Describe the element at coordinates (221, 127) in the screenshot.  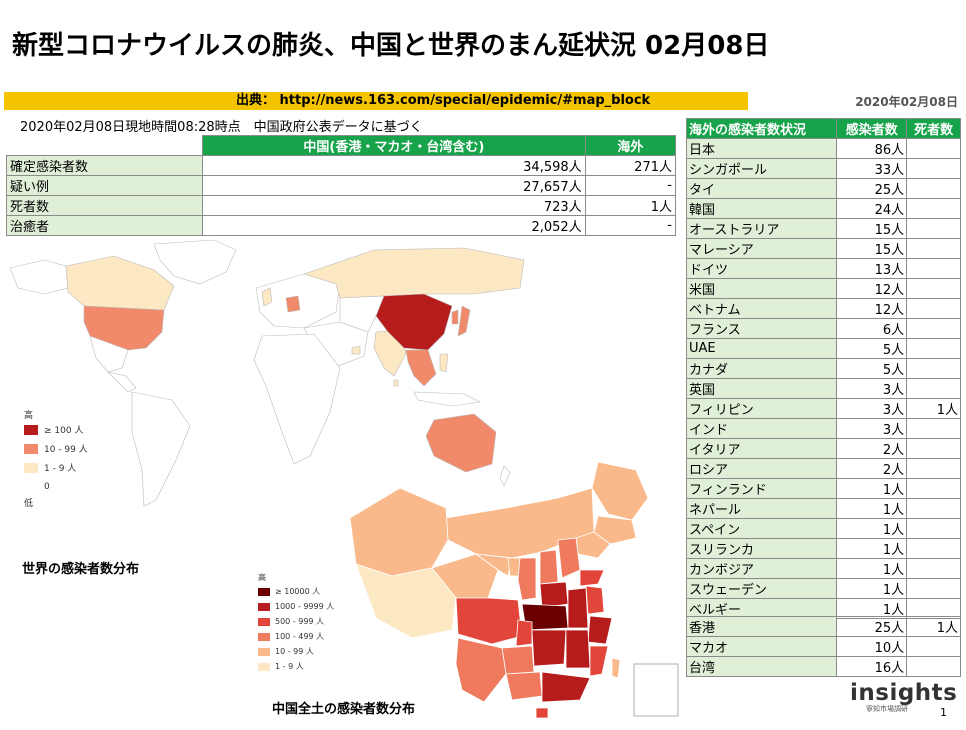
I see `data-note: 2020年02月08日現地時間08:28時点 中国政府公表データに基づく` at that location.